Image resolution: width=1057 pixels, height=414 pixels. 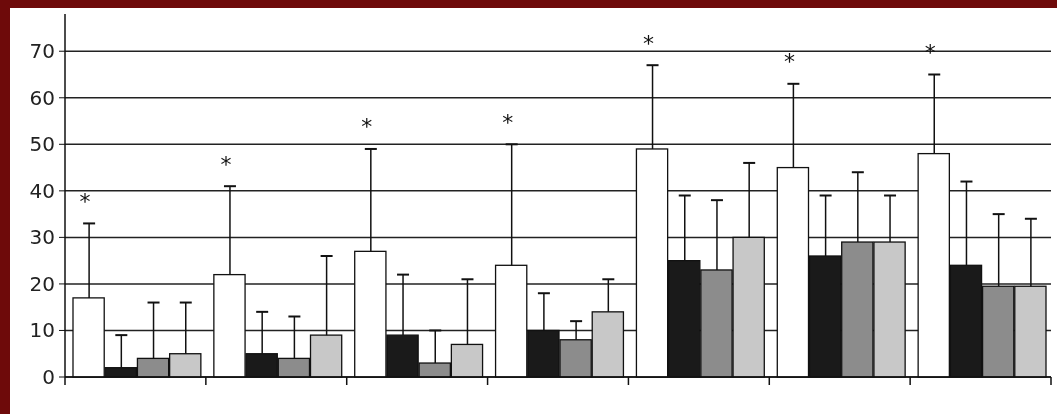 What do you see at coordinates (42, 51) in the screenshot?
I see `y-tick-label: 70` at bounding box center [42, 51].